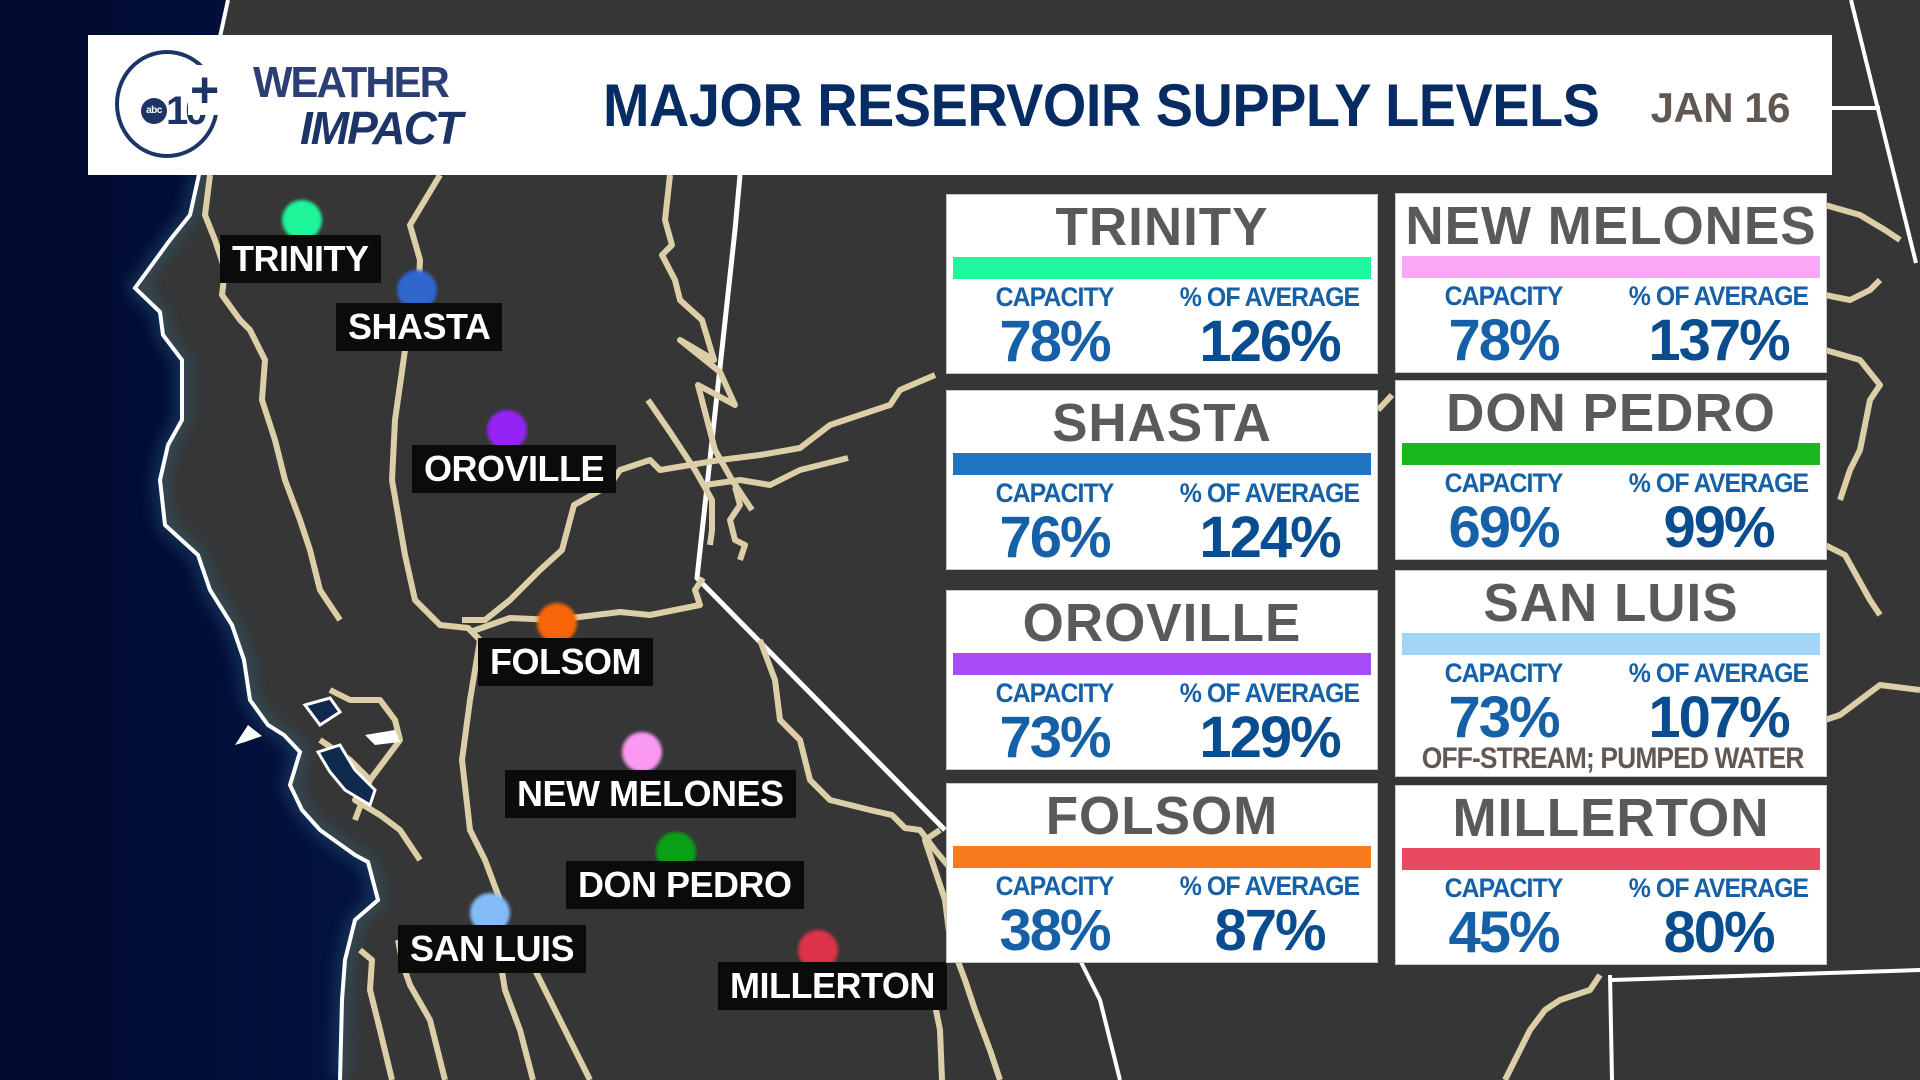 The image size is (1920, 1080). I want to click on average-value: 126%, so click(1270, 341).